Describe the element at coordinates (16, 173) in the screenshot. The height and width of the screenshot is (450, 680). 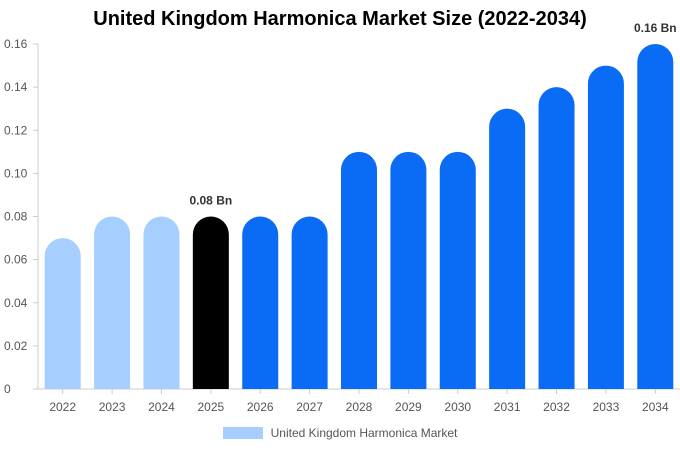
I see `y-tick-label: 0.10` at that location.